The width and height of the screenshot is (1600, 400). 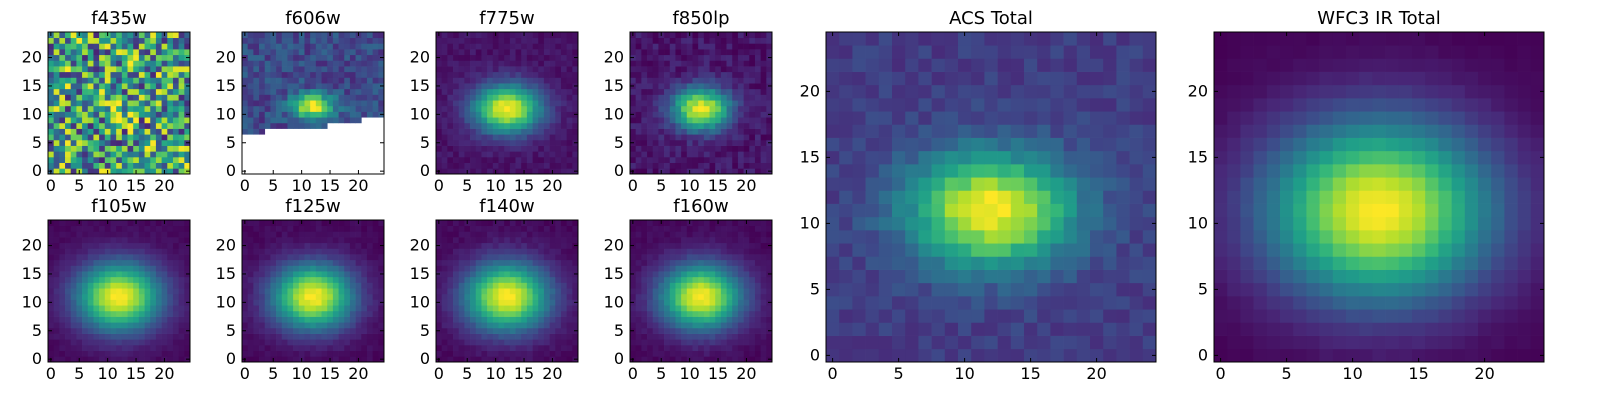 What do you see at coordinates (552, 185) in the screenshot?
I see `x-tick-label: 20` at bounding box center [552, 185].